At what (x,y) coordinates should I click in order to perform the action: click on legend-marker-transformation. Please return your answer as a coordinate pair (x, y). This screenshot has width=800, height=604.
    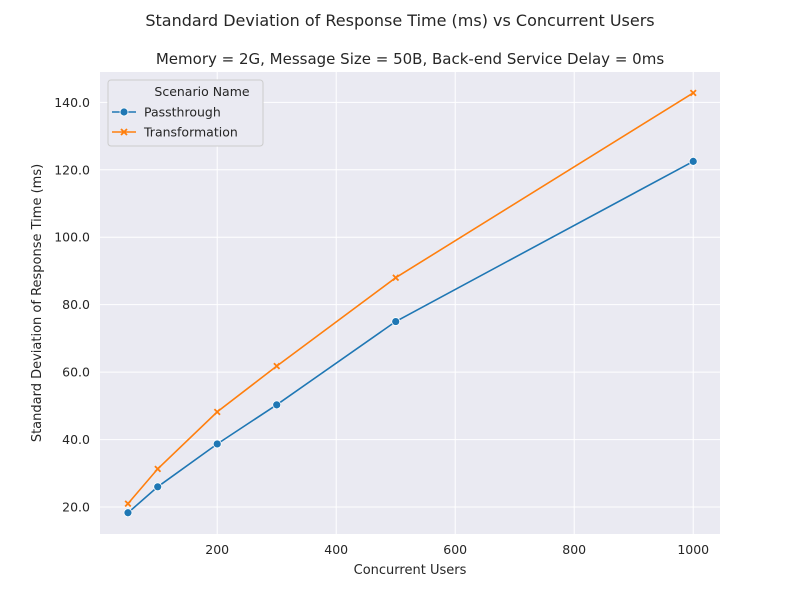
    Looking at the image, I should click on (124, 132).